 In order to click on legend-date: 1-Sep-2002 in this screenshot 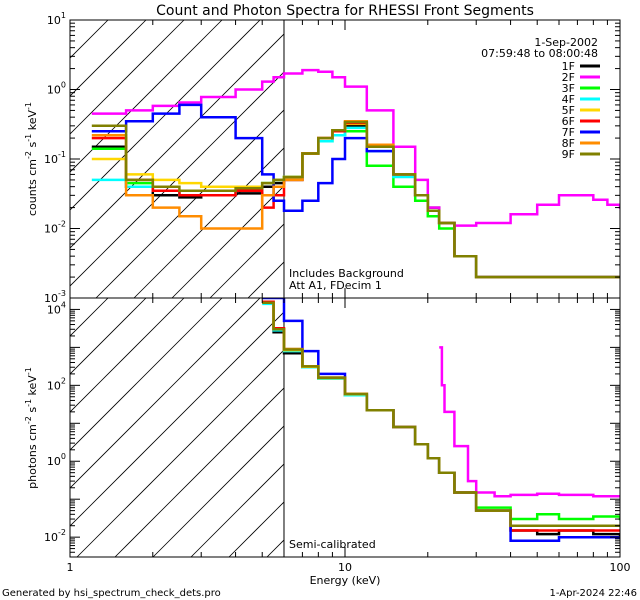, I will do `click(566, 42)`.